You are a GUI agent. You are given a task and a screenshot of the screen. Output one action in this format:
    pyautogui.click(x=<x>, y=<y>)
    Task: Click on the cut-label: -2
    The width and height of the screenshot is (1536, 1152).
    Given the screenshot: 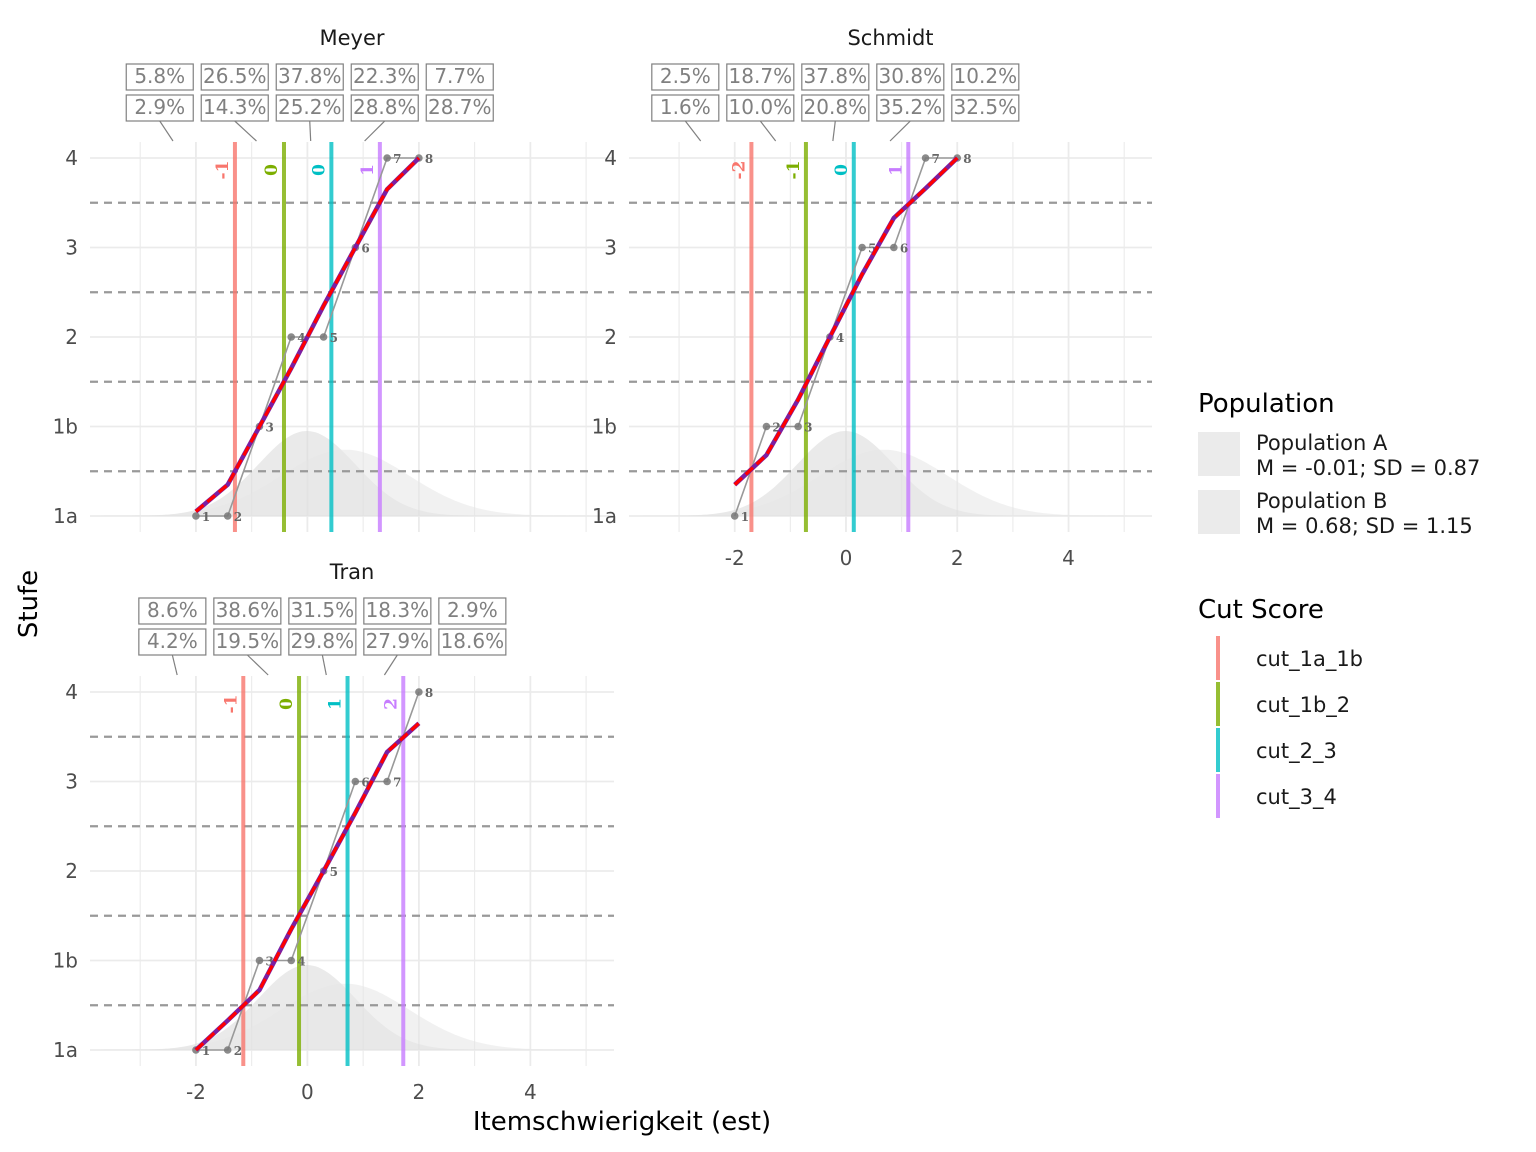 What is the action you would take?
    pyautogui.click(x=739, y=170)
    